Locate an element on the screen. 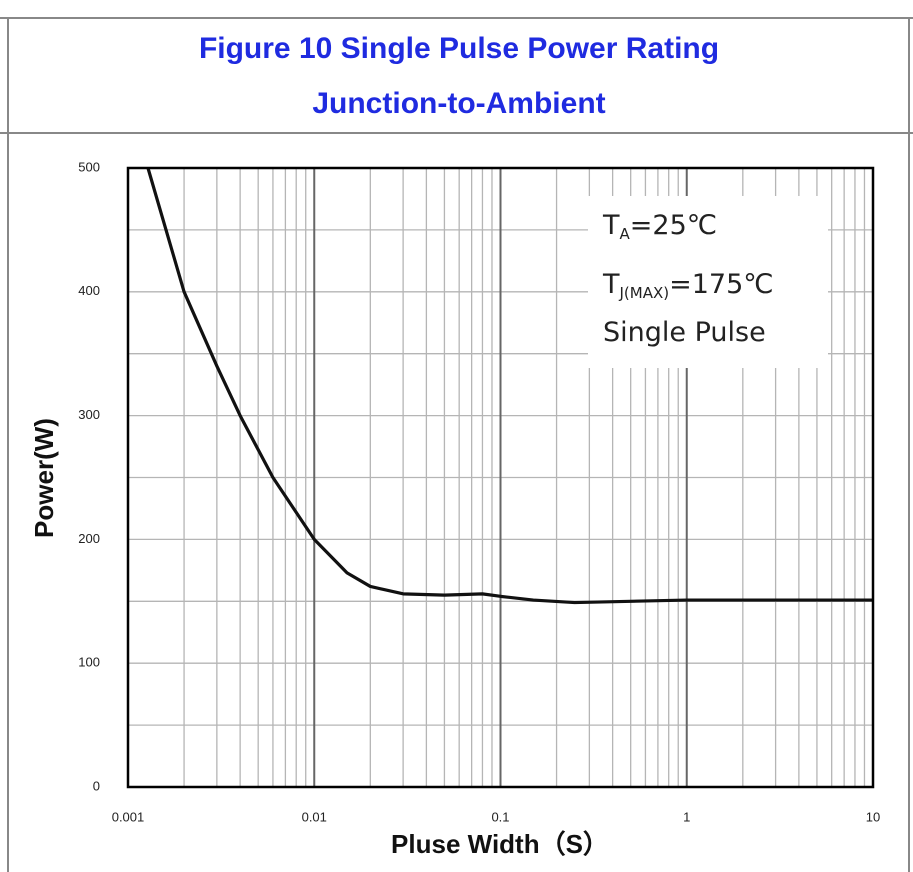 The width and height of the screenshot is (913, 872). annotation: TJ(MAX)=175℃ is located at coordinates (688, 285).